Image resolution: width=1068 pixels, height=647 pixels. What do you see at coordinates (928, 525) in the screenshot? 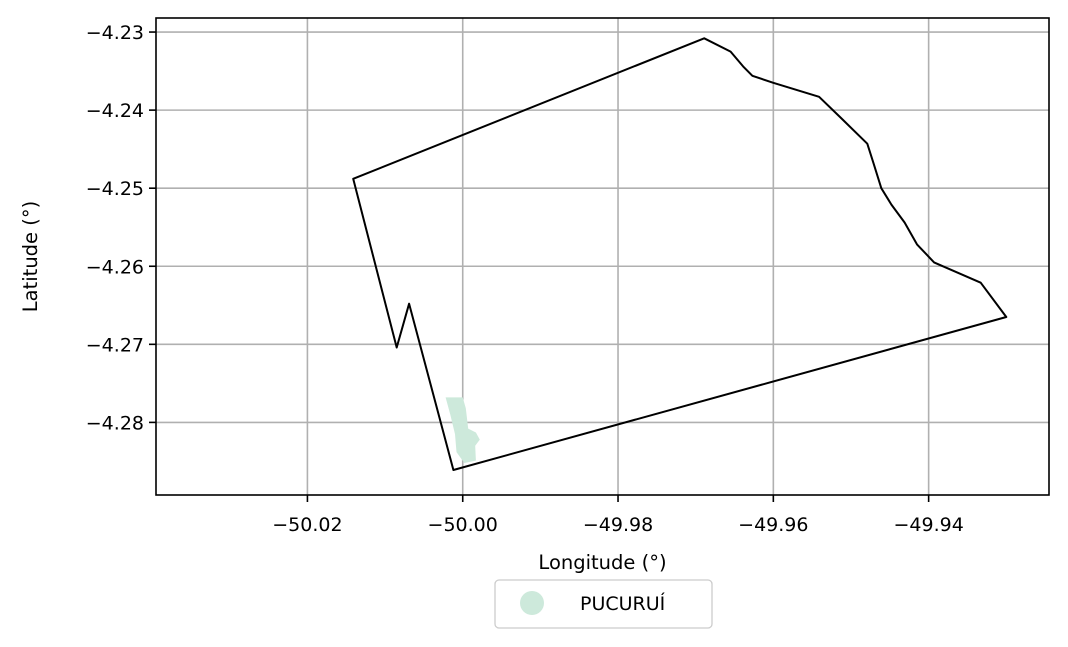
I see `x-tick-label: −49.94` at bounding box center [928, 525].